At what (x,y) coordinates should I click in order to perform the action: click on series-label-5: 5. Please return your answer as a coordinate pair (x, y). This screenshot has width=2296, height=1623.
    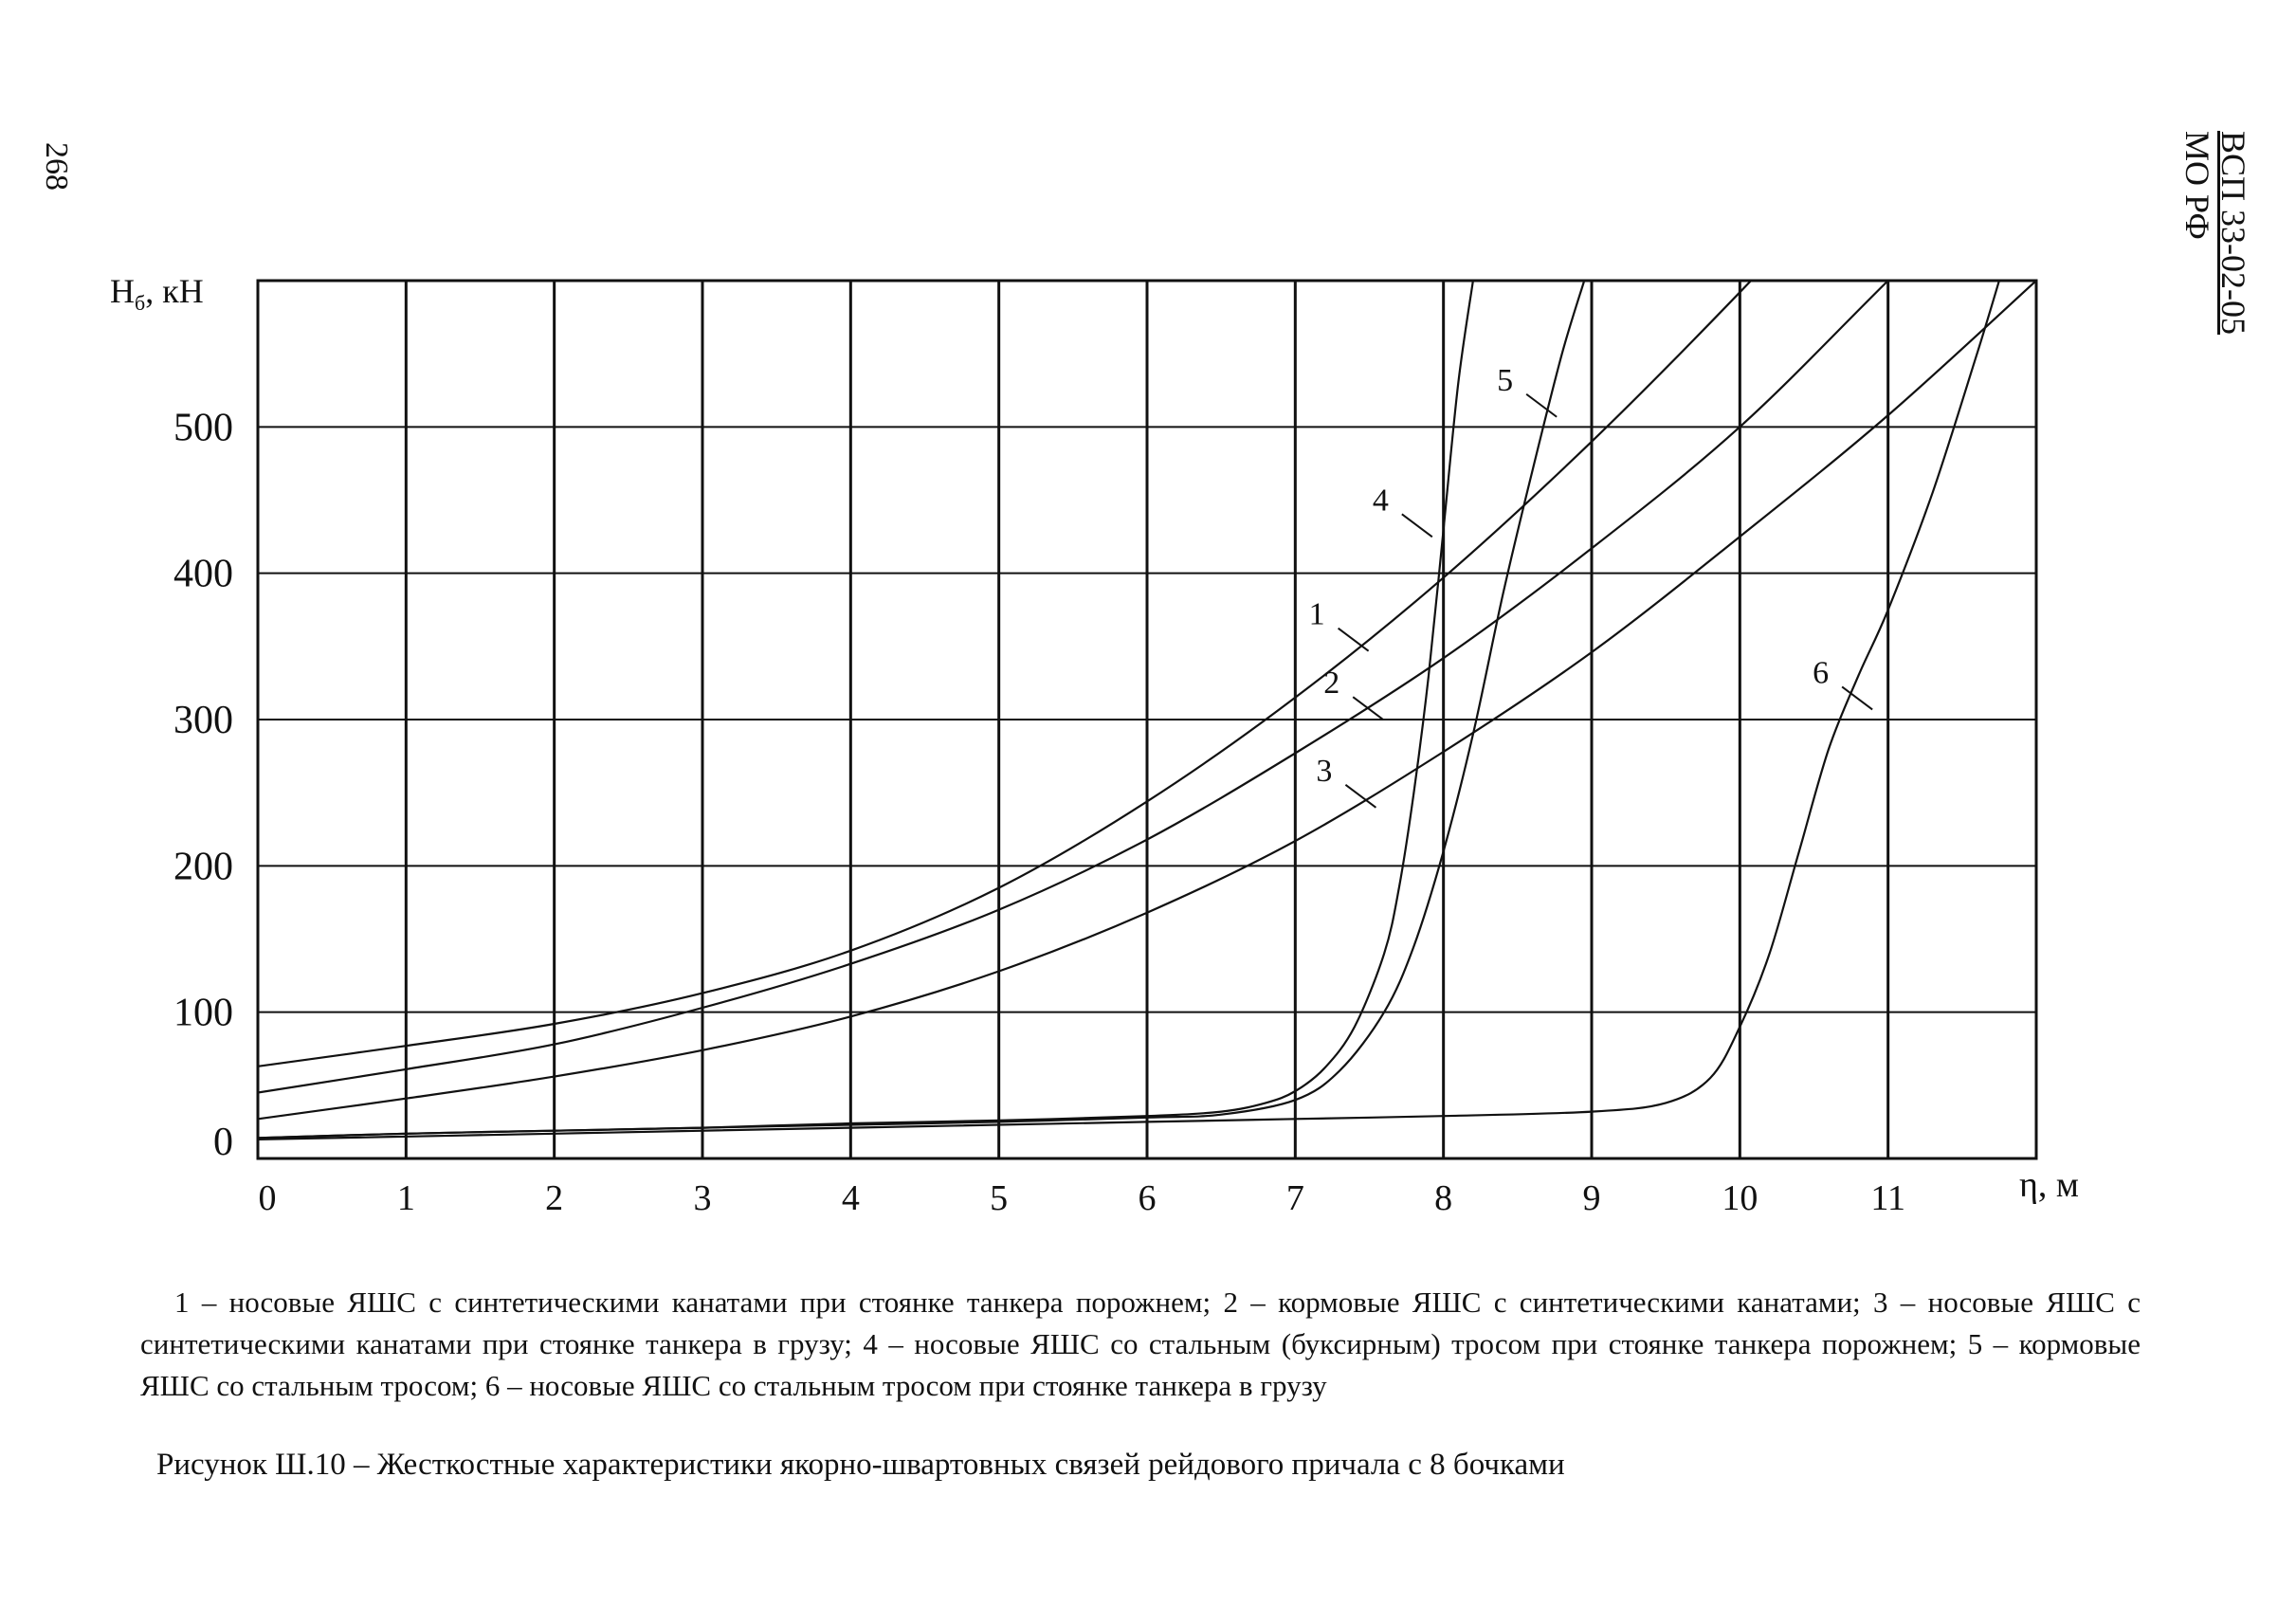
    Looking at the image, I should click on (1505, 380).